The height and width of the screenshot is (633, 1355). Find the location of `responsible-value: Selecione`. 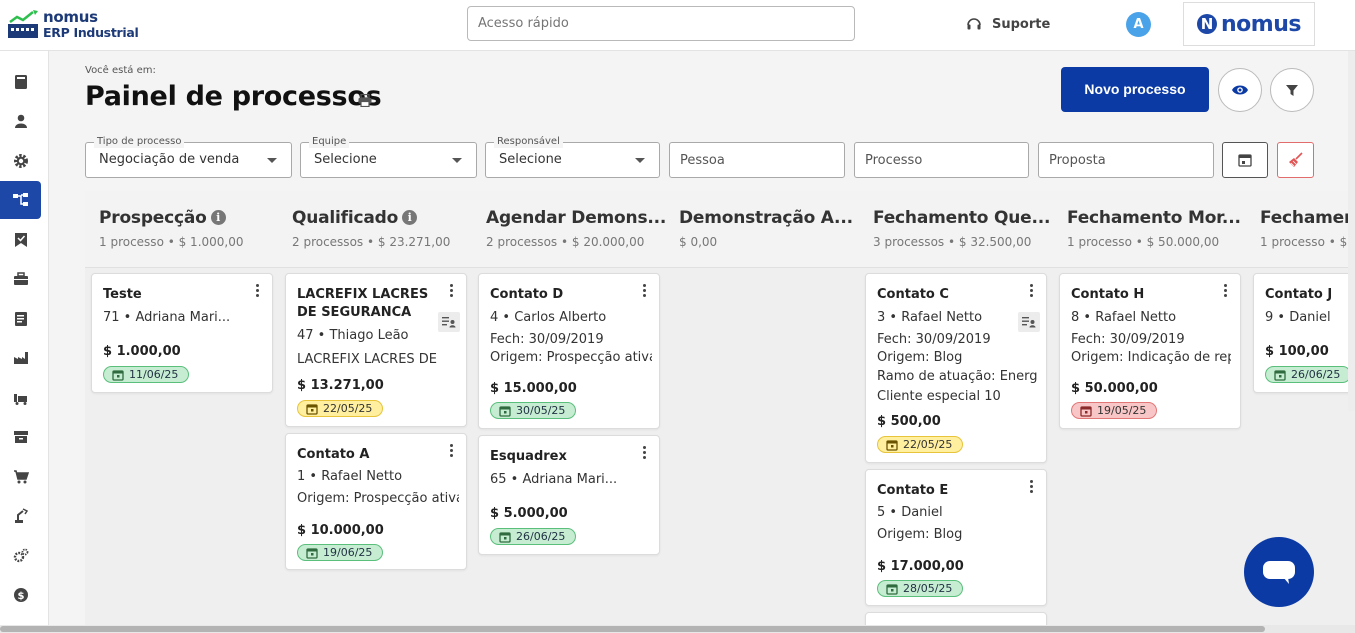

responsible-value: Selecione is located at coordinates (530, 159).